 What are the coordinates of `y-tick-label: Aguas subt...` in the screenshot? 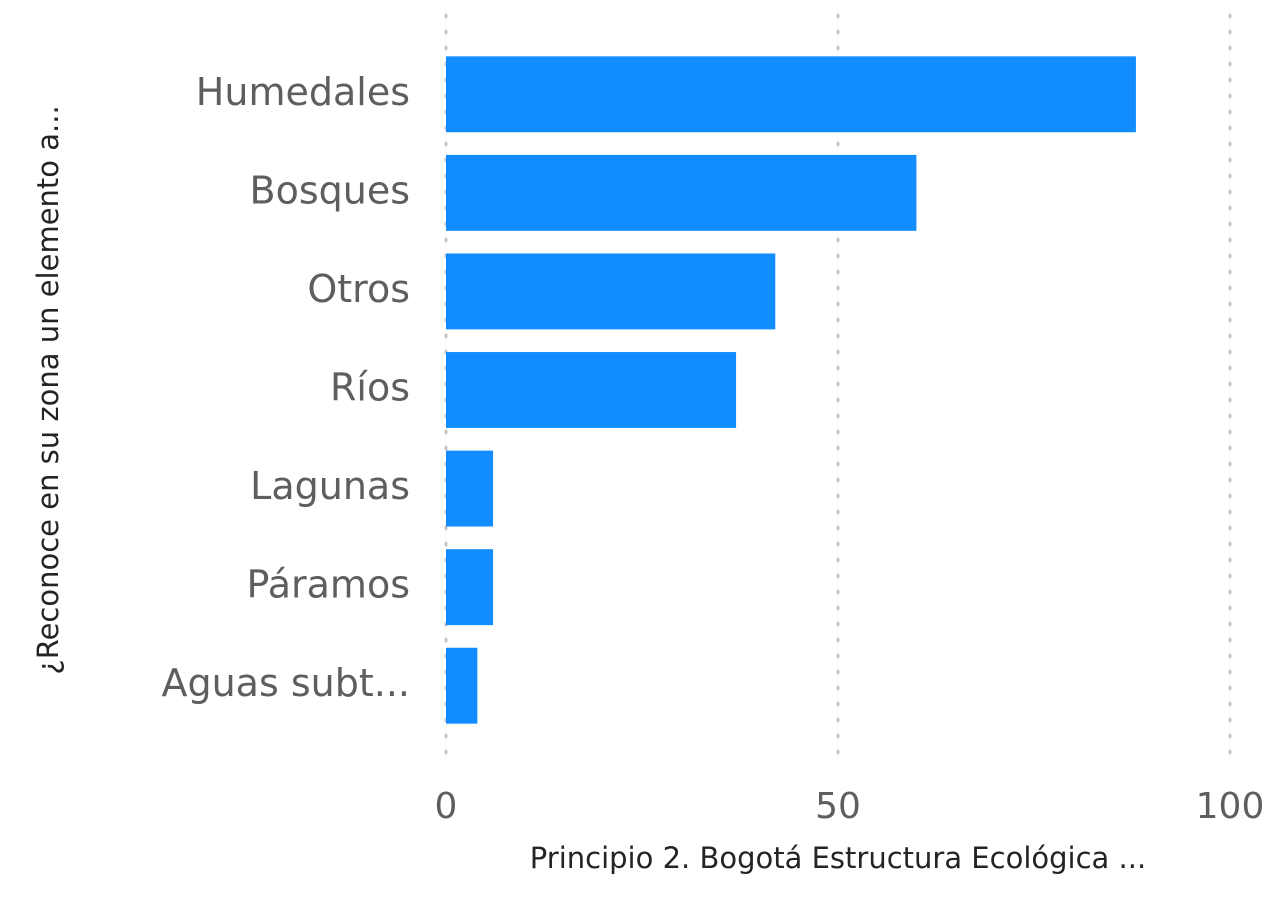 It's located at (285, 683).